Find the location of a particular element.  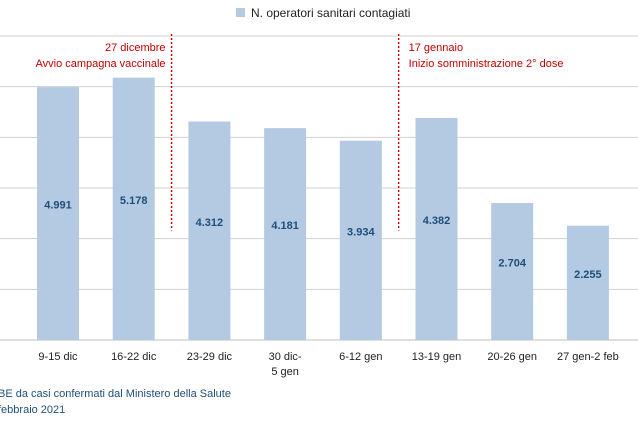

annotation-text: Avvio campagna vaccinale is located at coordinates (101, 64).